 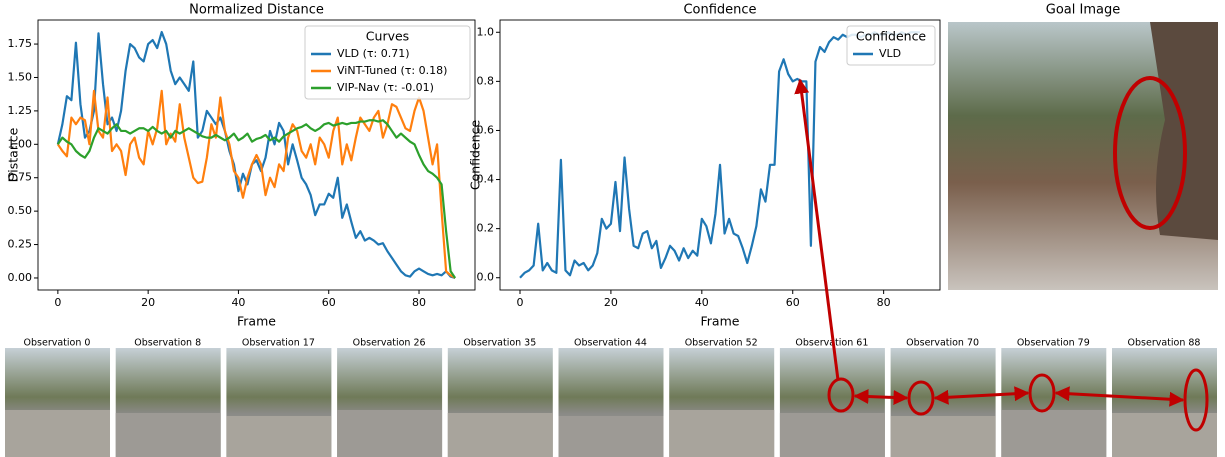 What do you see at coordinates (20, 277) in the screenshot?
I see `y-tick-label: 0.00` at bounding box center [20, 277].